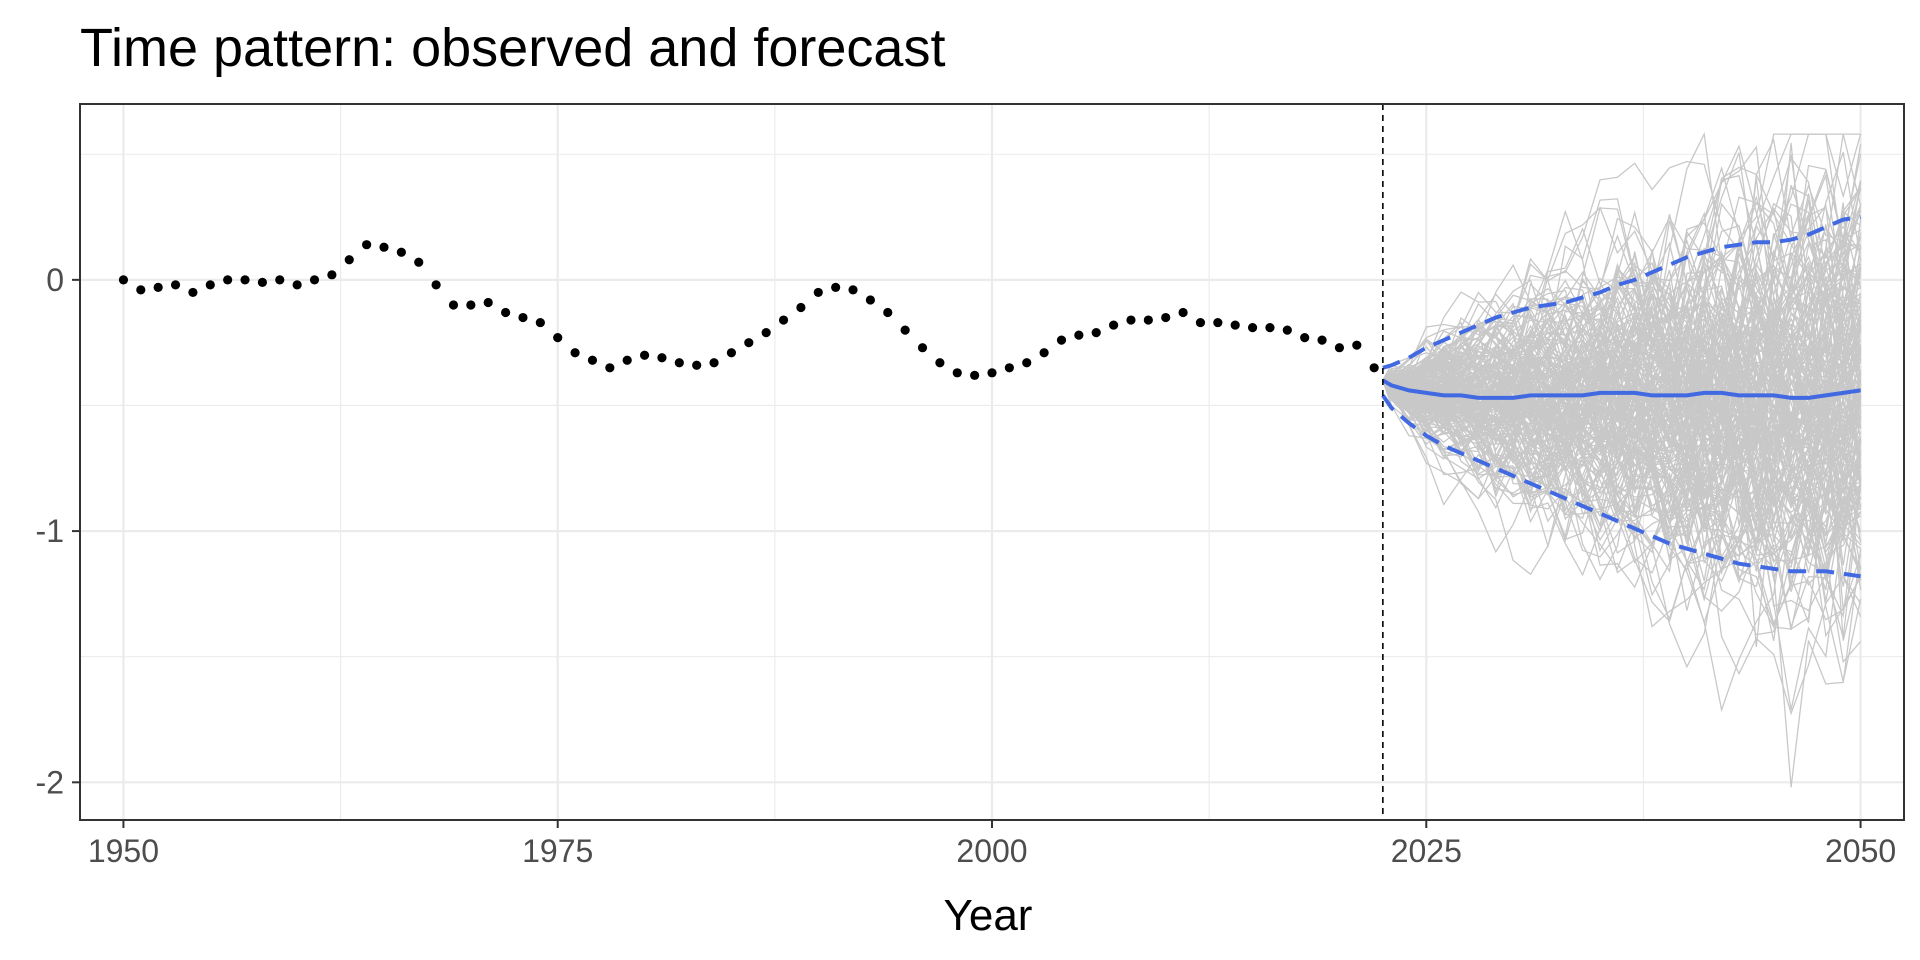  What do you see at coordinates (557, 851) in the screenshot?
I see `x-tick-label: 1975` at bounding box center [557, 851].